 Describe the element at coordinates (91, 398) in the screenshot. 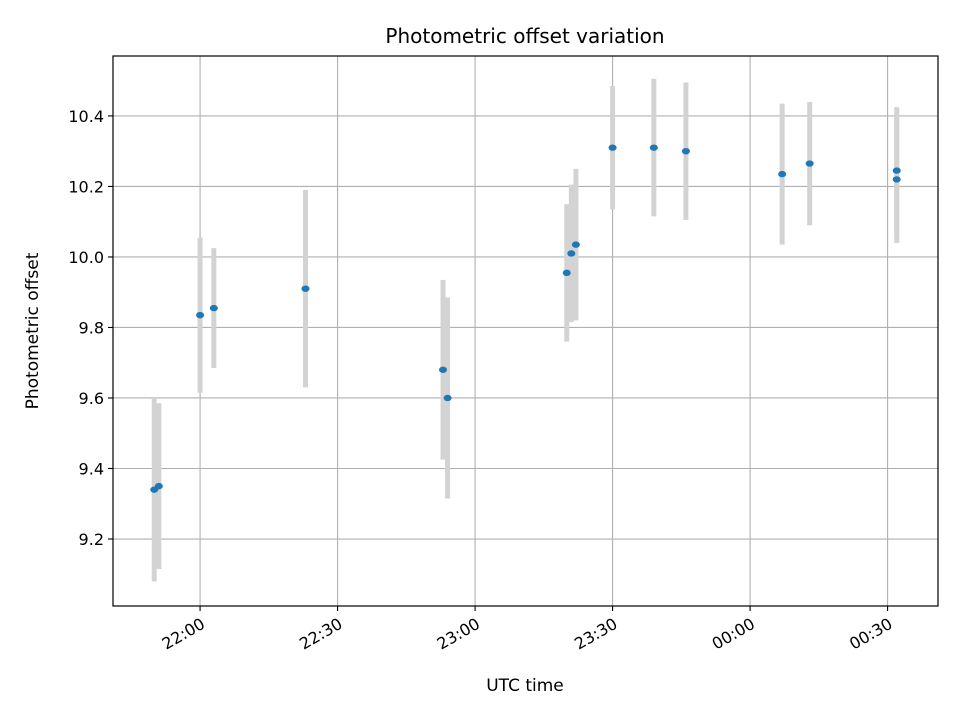

I see `y-tick-label: 9.6` at that location.